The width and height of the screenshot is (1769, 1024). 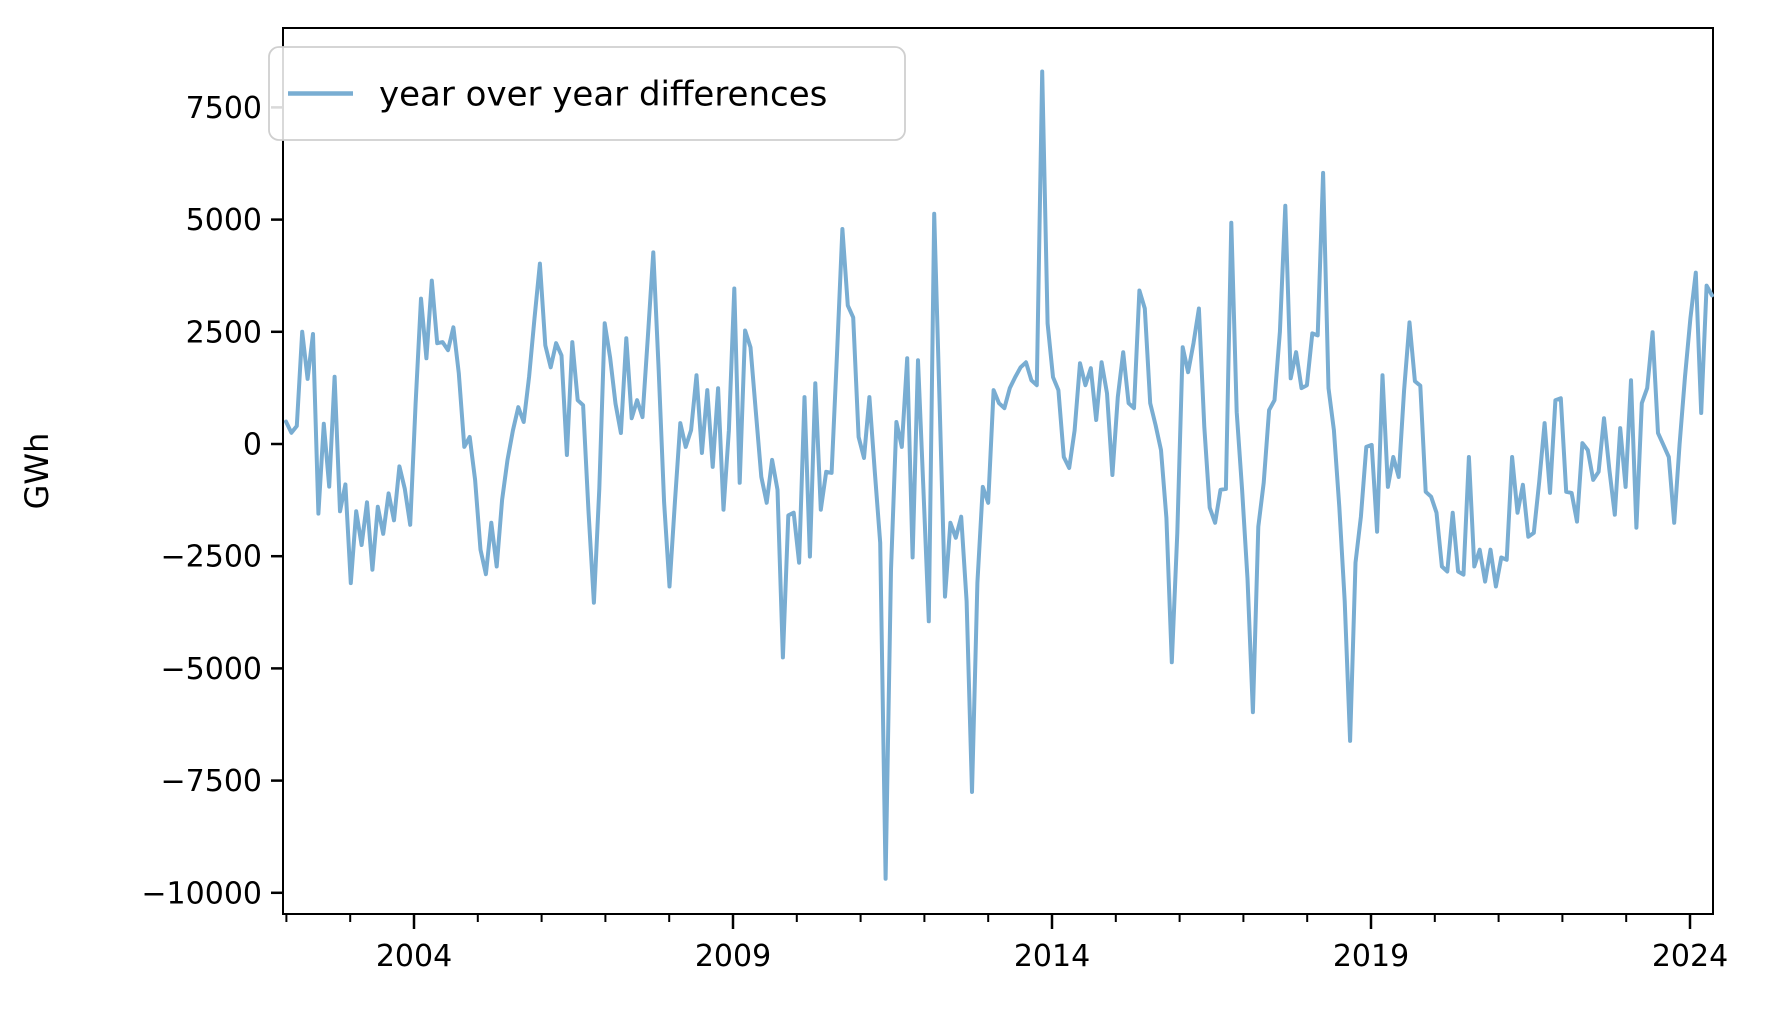 I want to click on y-axis-label: GWh, so click(x=37, y=471).